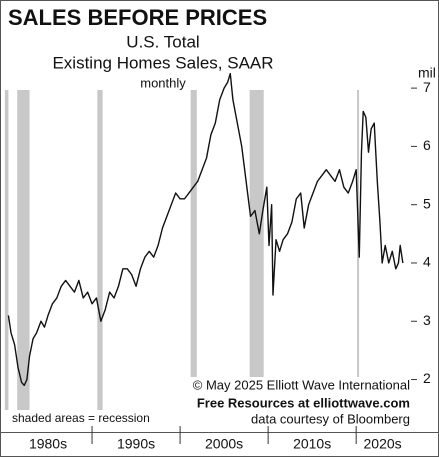 This screenshot has width=439, height=457. What do you see at coordinates (136, 444) in the screenshot?
I see `x-tick-label: 1990s` at bounding box center [136, 444].